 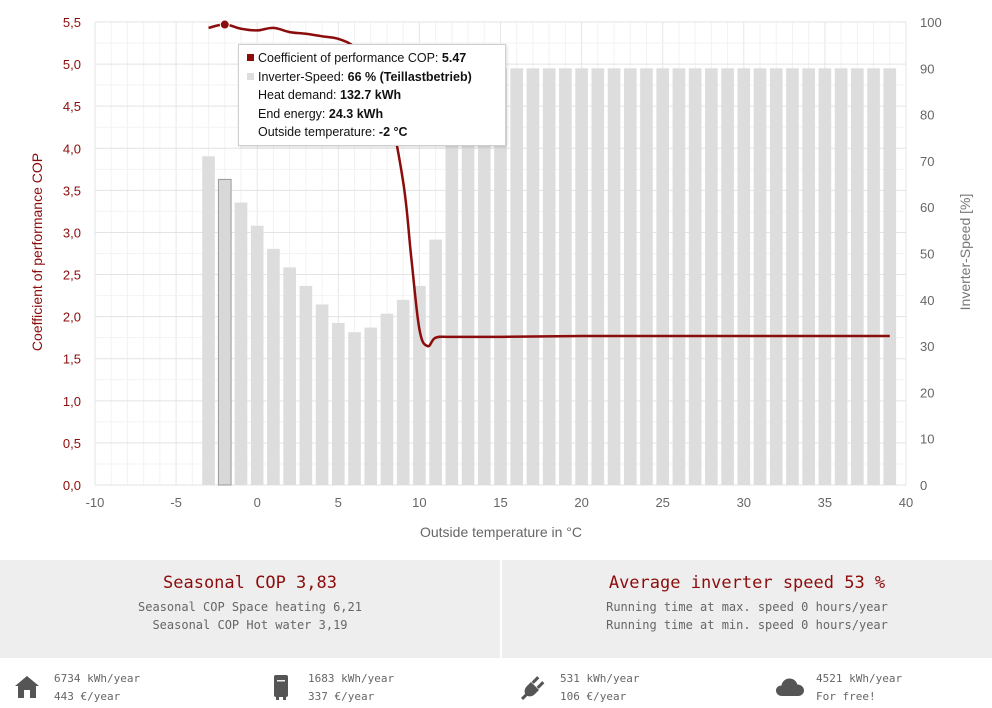 I want to click on y-left-tick-label: 2,0, so click(x=72, y=317).